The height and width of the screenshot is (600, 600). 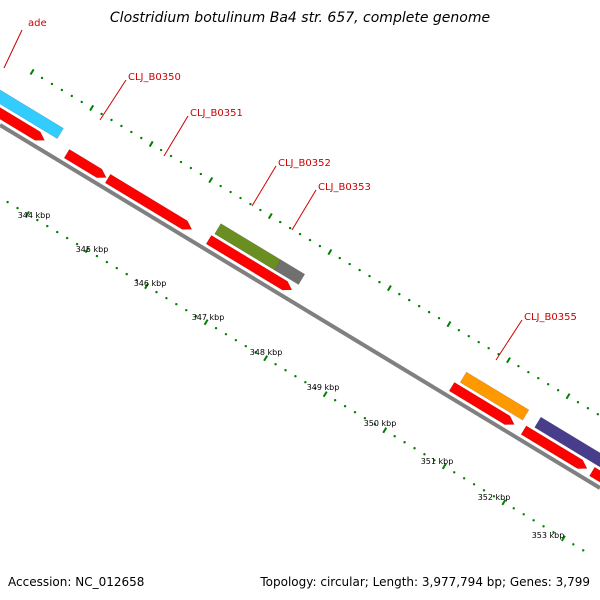 I want to click on gene-clj-b0353-feature, so click(x=290, y=272).